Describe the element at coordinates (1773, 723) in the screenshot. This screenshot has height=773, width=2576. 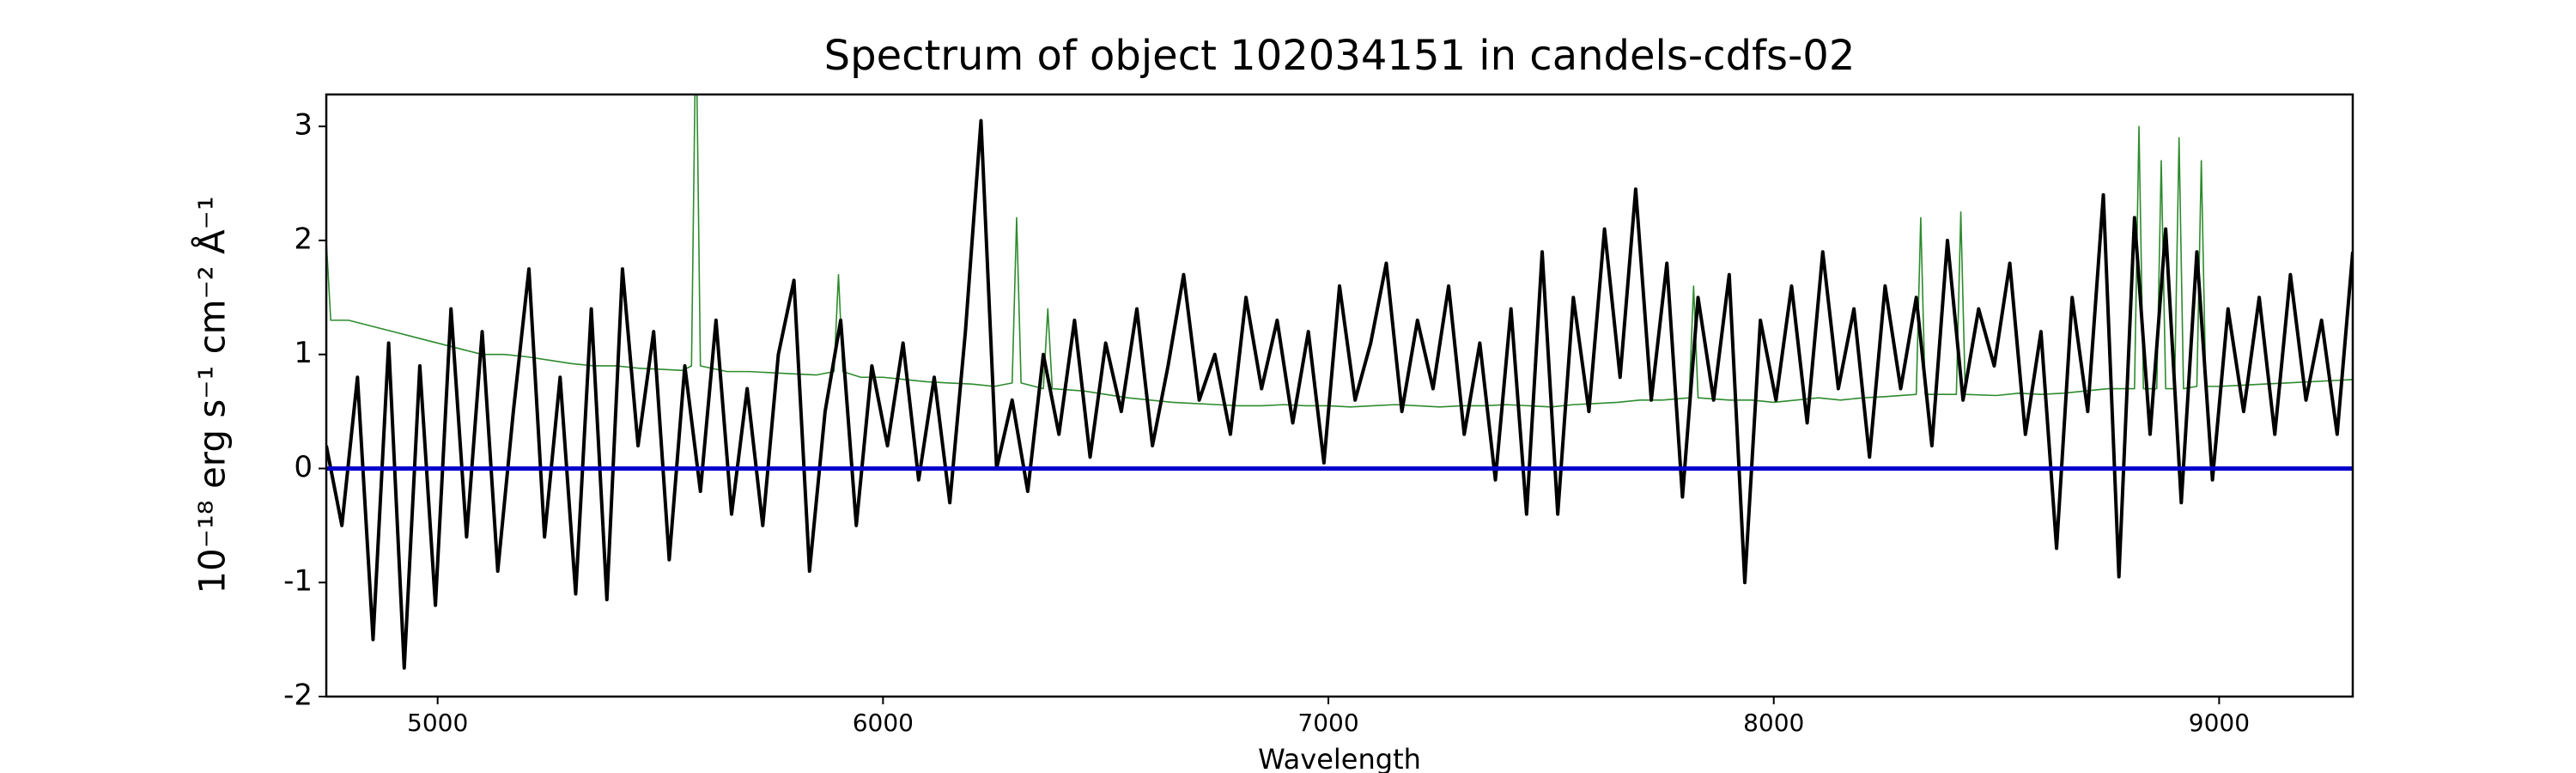
I see `x-tick-label: 8000` at that location.